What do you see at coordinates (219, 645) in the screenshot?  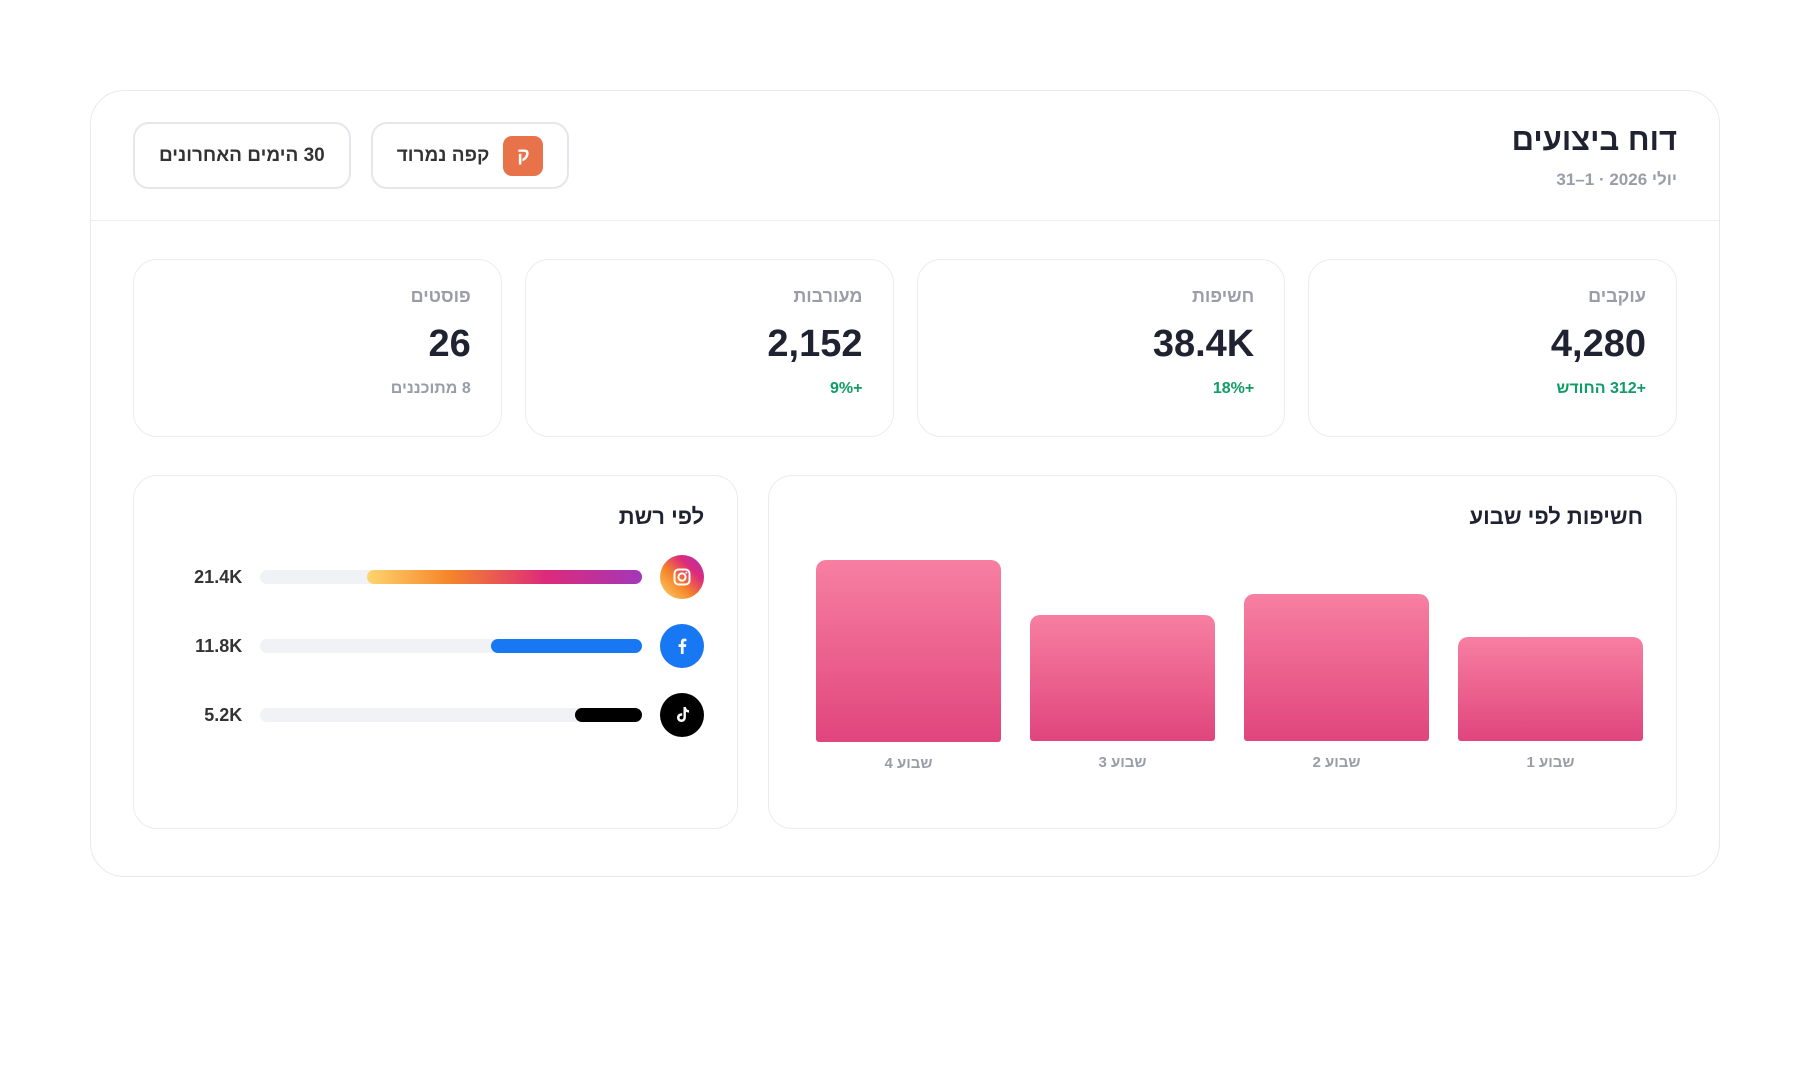 I see `network-value: 11.8K` at bounding box center [219, 645].